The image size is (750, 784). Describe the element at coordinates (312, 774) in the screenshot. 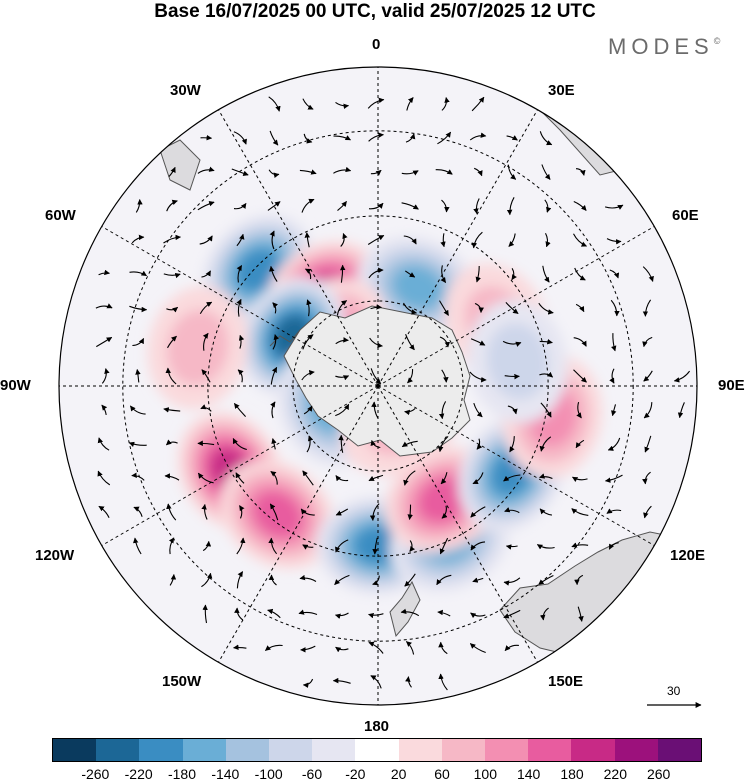

I see `colorbar-tick-label: -60` at that location.